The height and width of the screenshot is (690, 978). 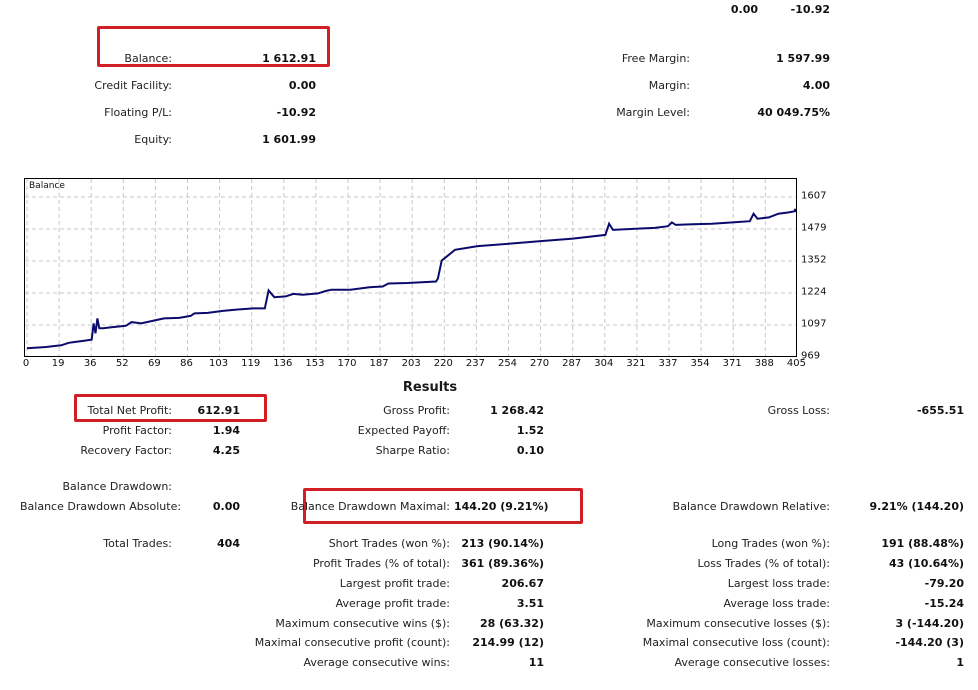 I want to click on y-tick-label: 969, so click(x=811, y=356).